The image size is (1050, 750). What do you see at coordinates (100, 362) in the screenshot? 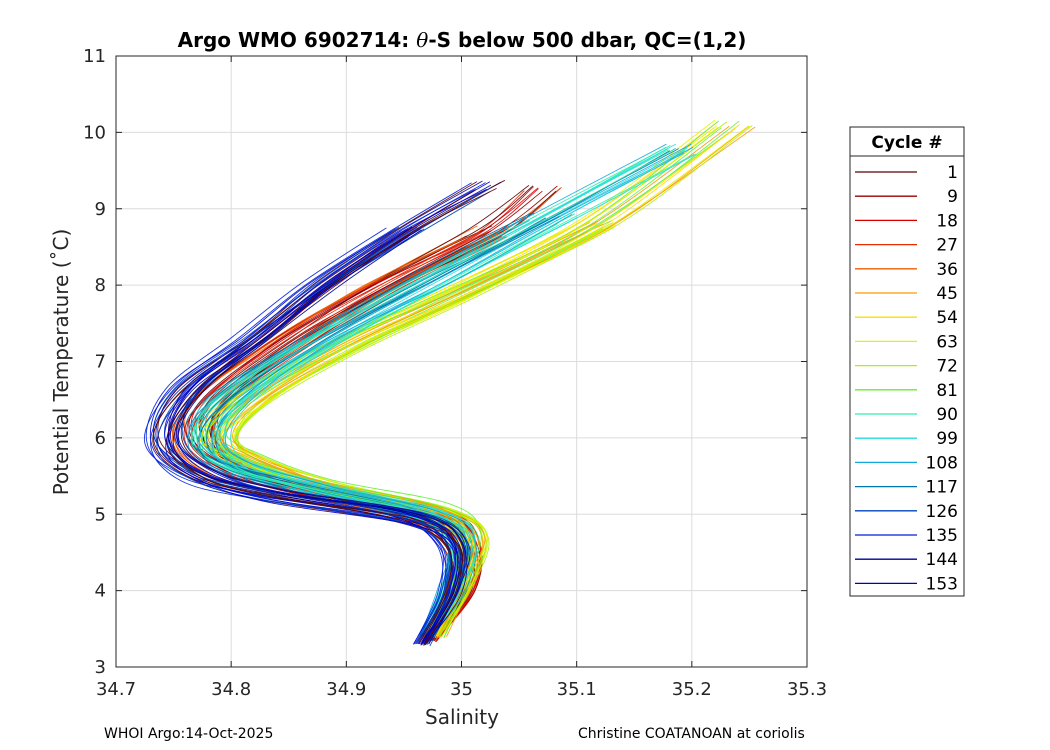
I see `y-tick-label: 7` at bounding box center [100, 362].